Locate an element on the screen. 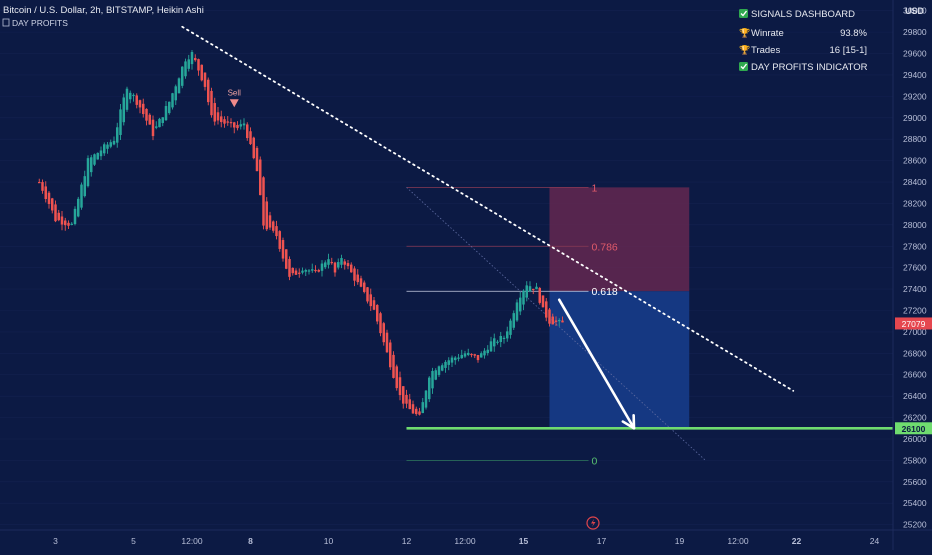 This screenshot has height=555, width=932. y-tick-label: 28400 is located at coordinates (915, 182).